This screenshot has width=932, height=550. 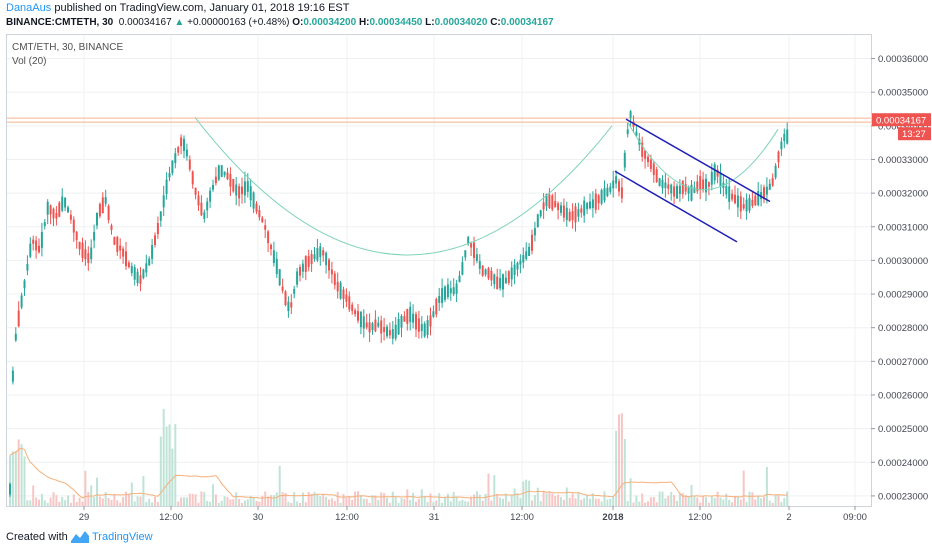 What do you see at coordinates (527, 22) in the screenshot?
I see `close-value: 0.00034167` at bounding box center [527, 22].